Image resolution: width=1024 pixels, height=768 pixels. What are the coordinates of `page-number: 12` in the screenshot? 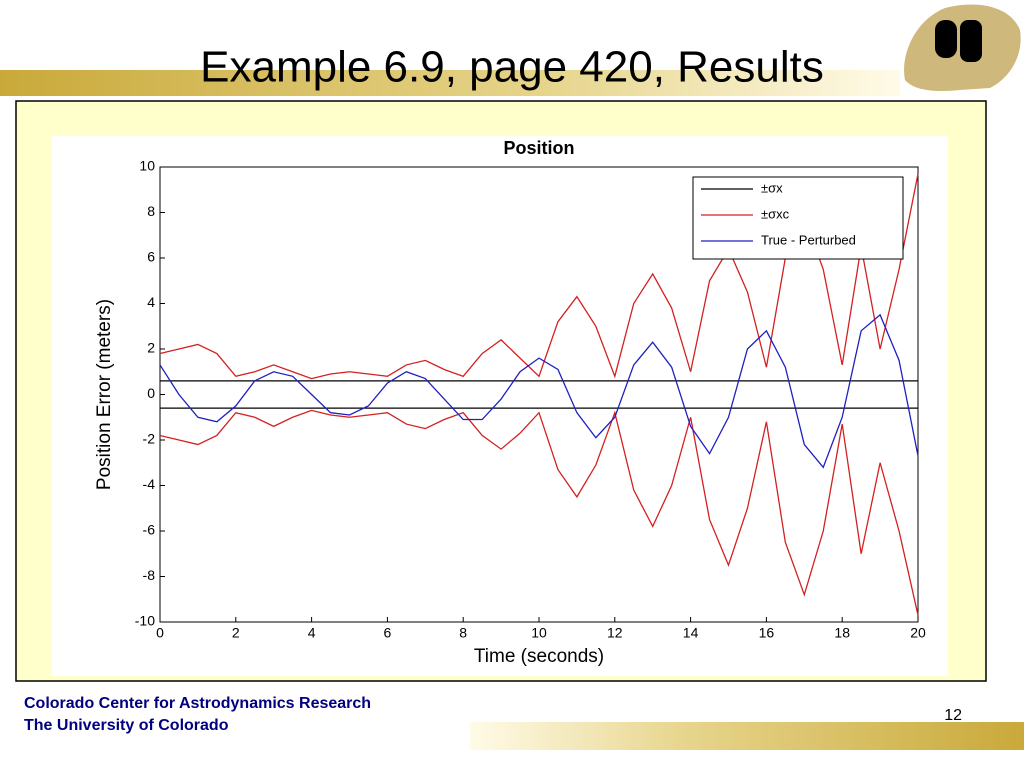 It's located at (953, 715).